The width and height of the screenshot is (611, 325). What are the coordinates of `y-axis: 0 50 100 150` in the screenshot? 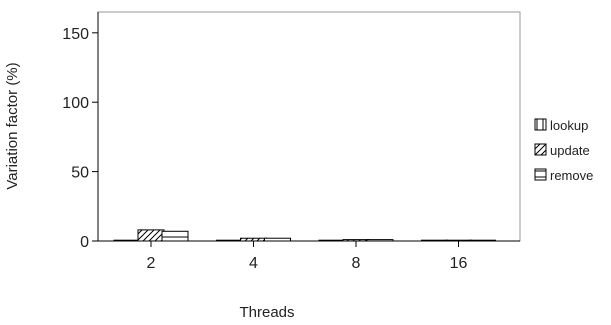 It's located at (80, 131).